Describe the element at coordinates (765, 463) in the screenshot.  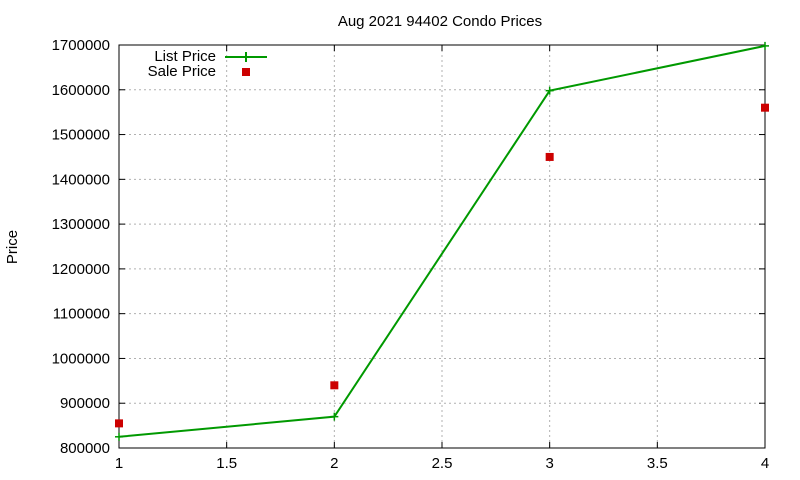
I see `x-tick-label: 4` at that location.